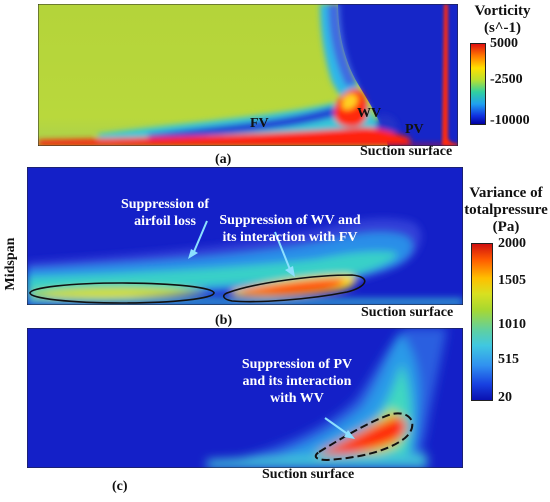 This screenshot has height=502, width=550. What do you see at coordinates (505, 397) in the screenshot?
I see `pressure-tick-20: 20` at bounding box center [505, 397].